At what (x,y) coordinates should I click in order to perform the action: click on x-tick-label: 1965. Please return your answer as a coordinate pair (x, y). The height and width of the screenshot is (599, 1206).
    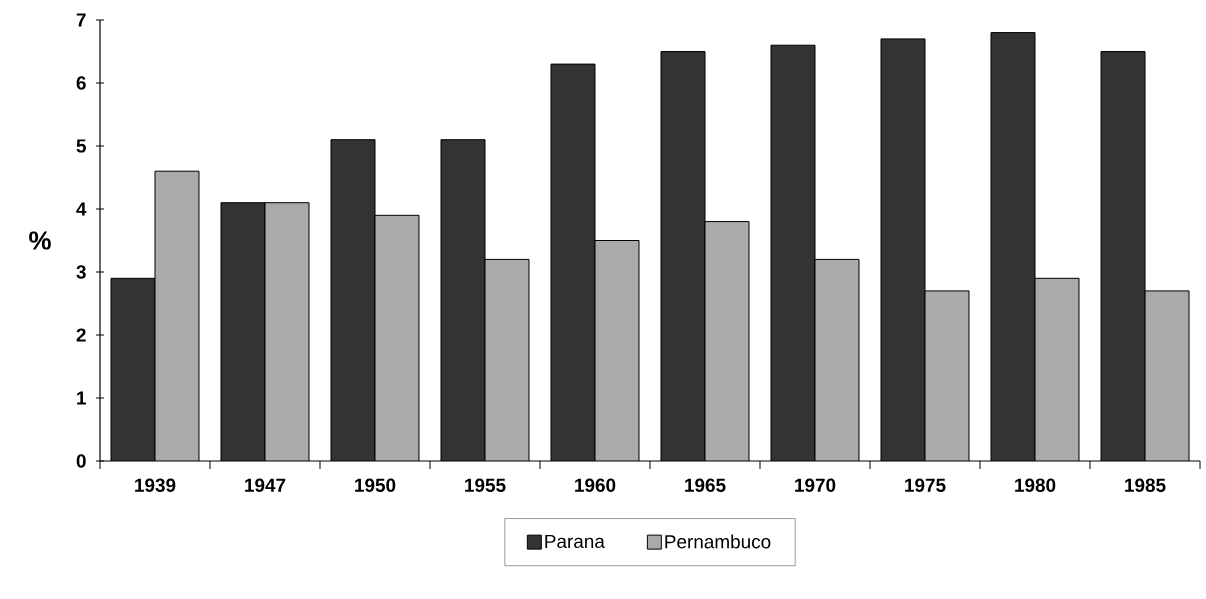
    Looking at the image, I should click on (705, 485).